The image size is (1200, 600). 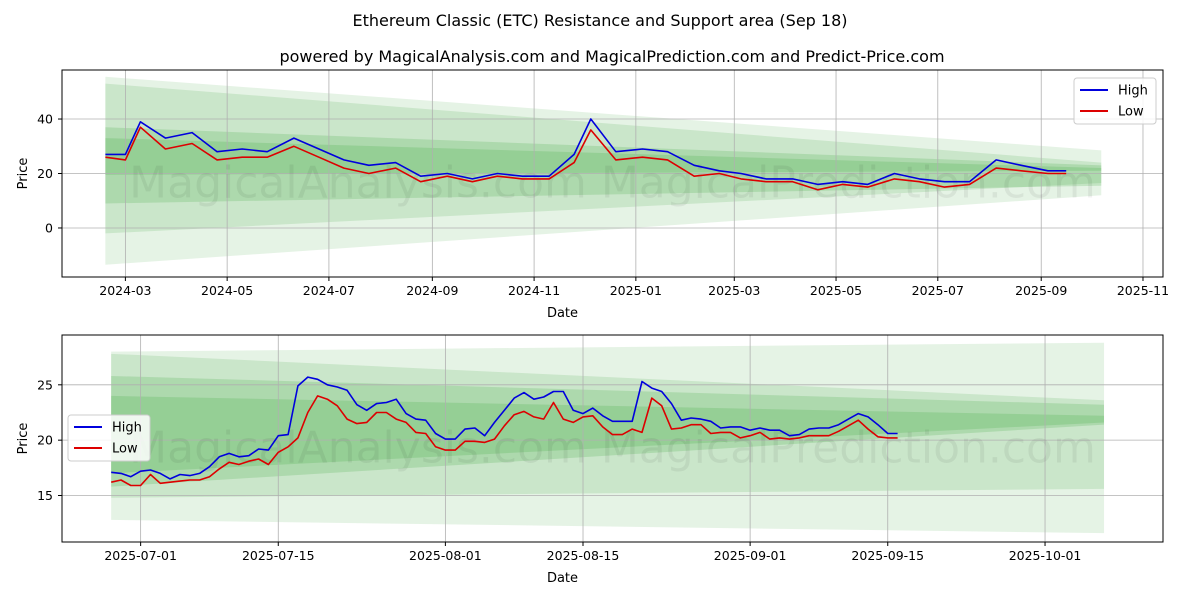 What do you see at coordinates (636, 290) in the screenshot?
I see `x-tick-label: 2025-01` at bounding box center [636, 290].